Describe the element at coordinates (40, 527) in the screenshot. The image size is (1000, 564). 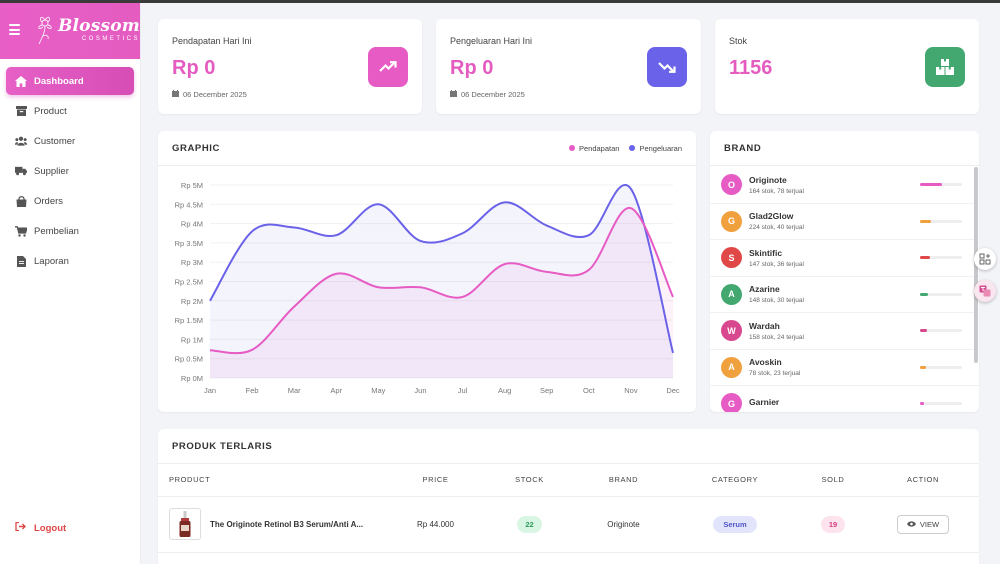
I see `logout-button: Logout` at that location.